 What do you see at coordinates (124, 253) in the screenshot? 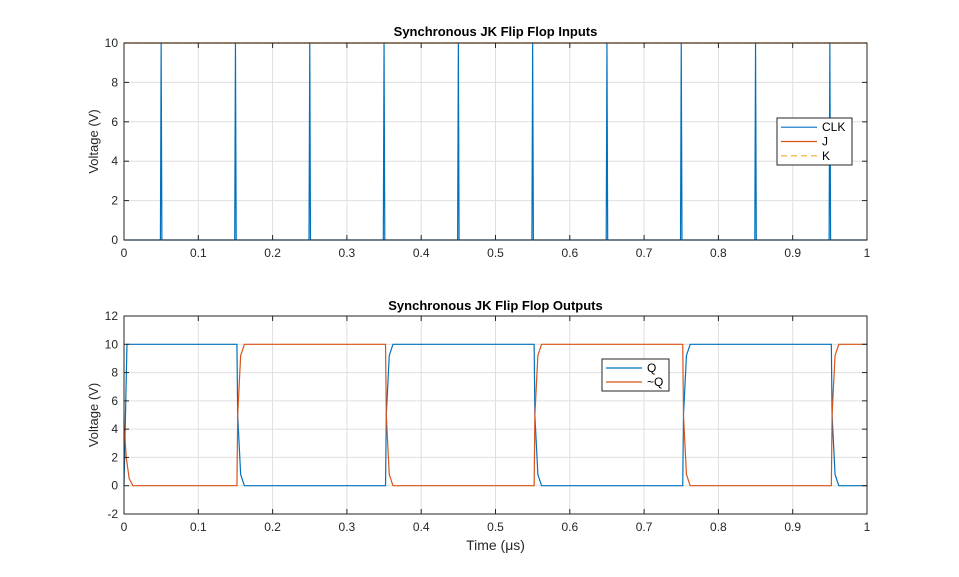
I see `inputs-x-tick-label: 0` at bounding box center [124, 253].